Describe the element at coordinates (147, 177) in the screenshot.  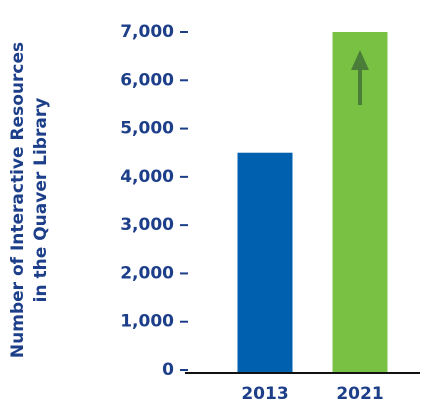
I see `y-tick-label: 4,000` at that location.